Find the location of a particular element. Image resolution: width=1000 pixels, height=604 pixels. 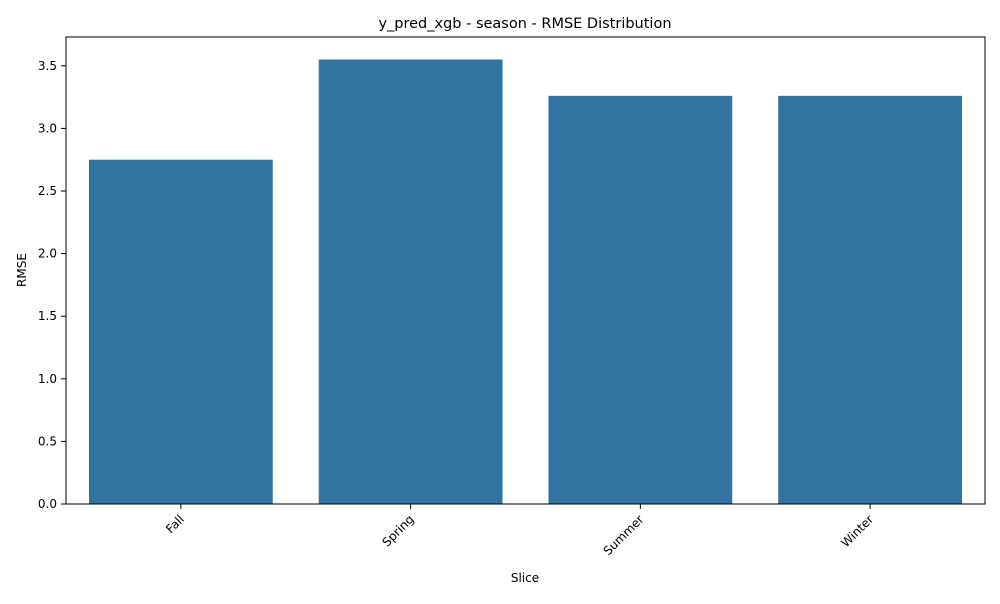

y-tick-label: 0.5 is located at coordinates (47, 441).